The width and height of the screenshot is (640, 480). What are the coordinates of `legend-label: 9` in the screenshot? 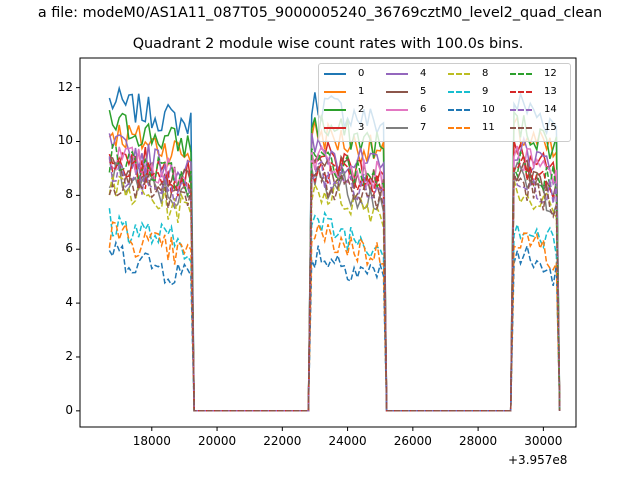 It's located at (485, 91).